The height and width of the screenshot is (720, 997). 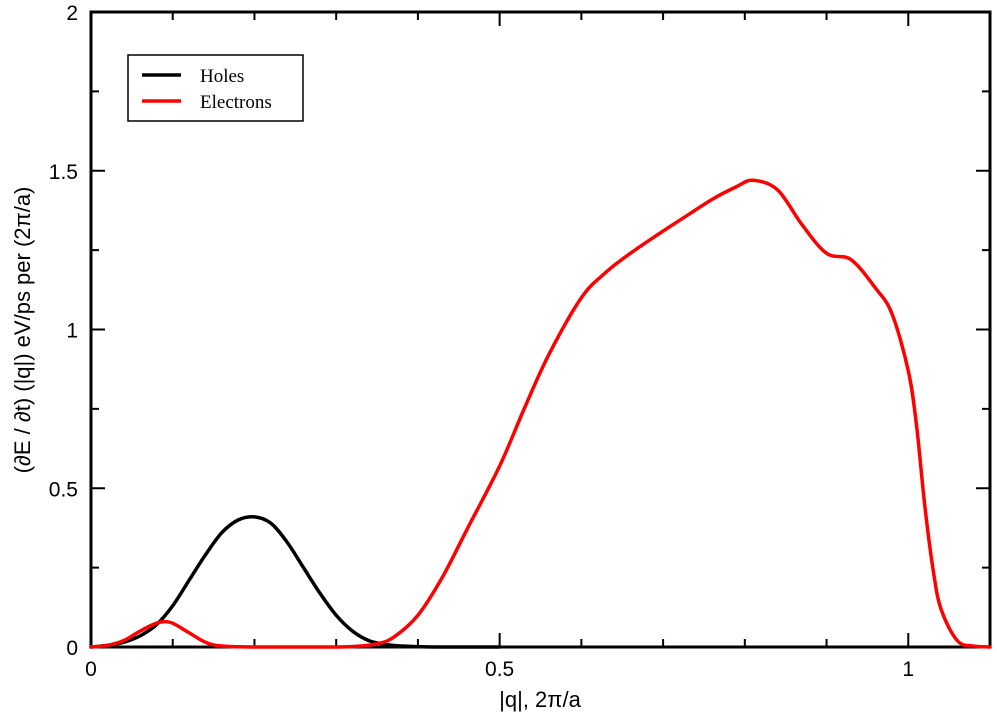 I want to click on x-tick-label: 1, so click(x=908, y=669).